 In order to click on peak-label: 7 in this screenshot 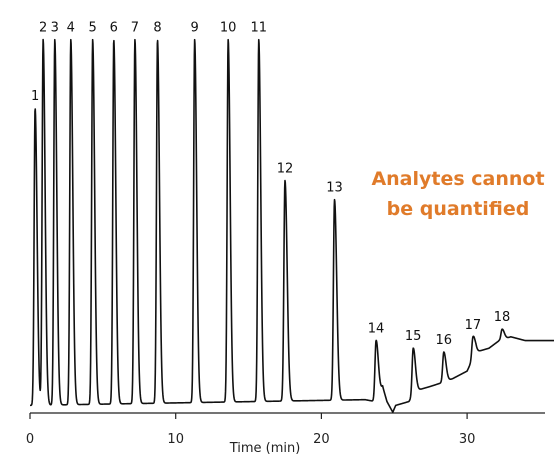, I will do `click(135, 28)`.